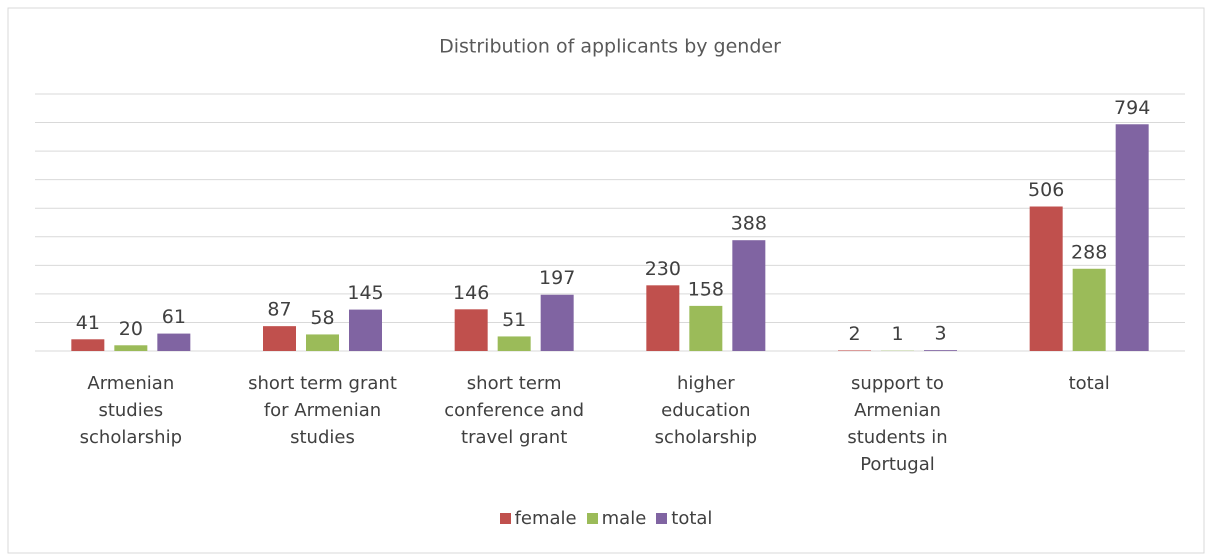 The width and height of the screenshot is (1212, 554). I want to click on legend-item: male, so click(616, 518).